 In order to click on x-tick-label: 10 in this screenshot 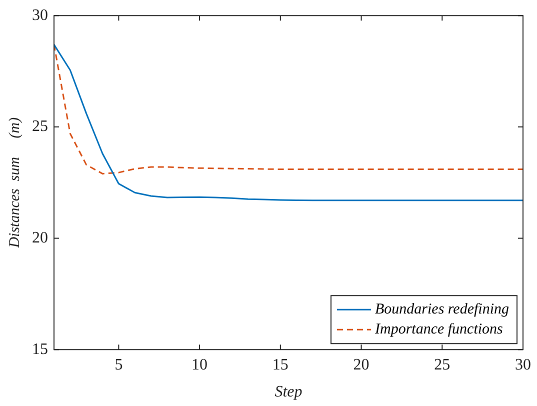, I will do `click(200, 365)`.